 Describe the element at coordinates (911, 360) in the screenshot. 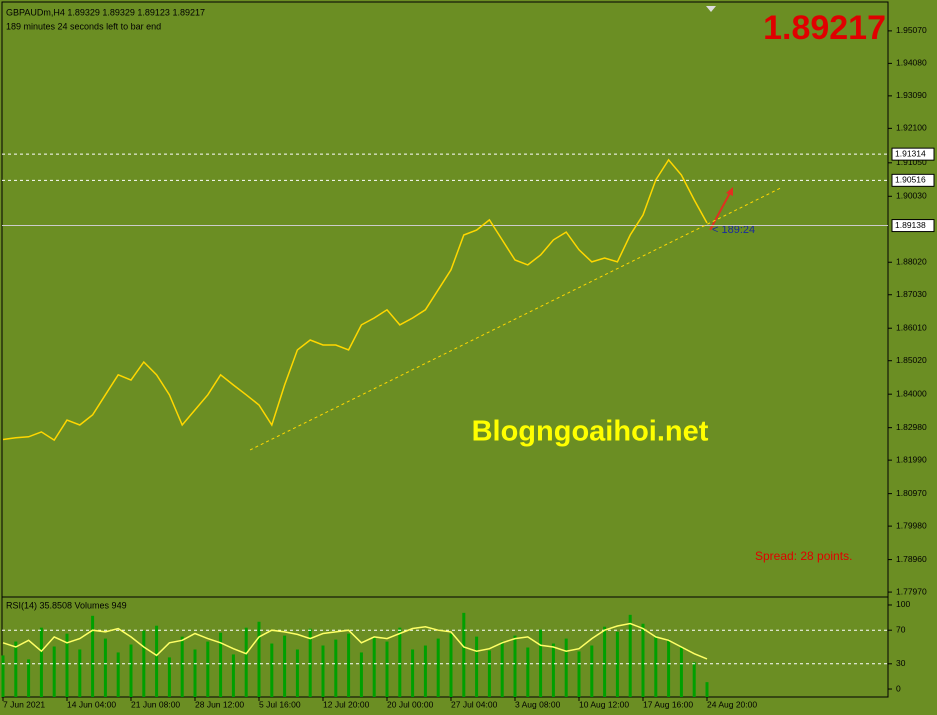

I see `y-tick-label: 1.85020` at that location.